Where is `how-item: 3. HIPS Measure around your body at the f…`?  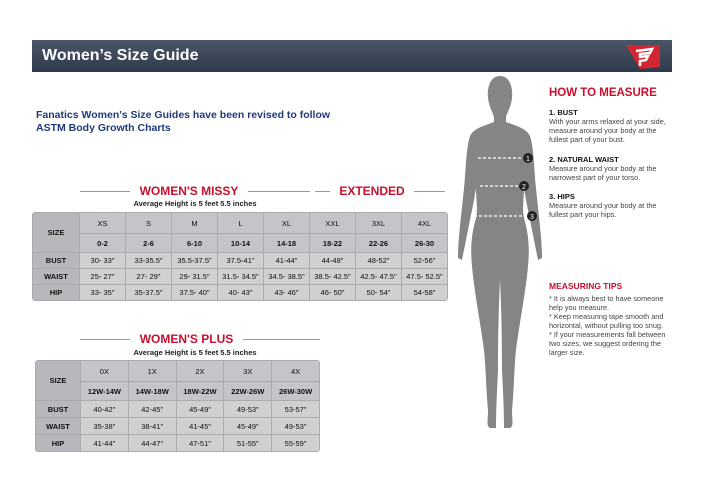 how-item: 3. HIPS Measure around your body at the f… is located at coordinates (611, 205).